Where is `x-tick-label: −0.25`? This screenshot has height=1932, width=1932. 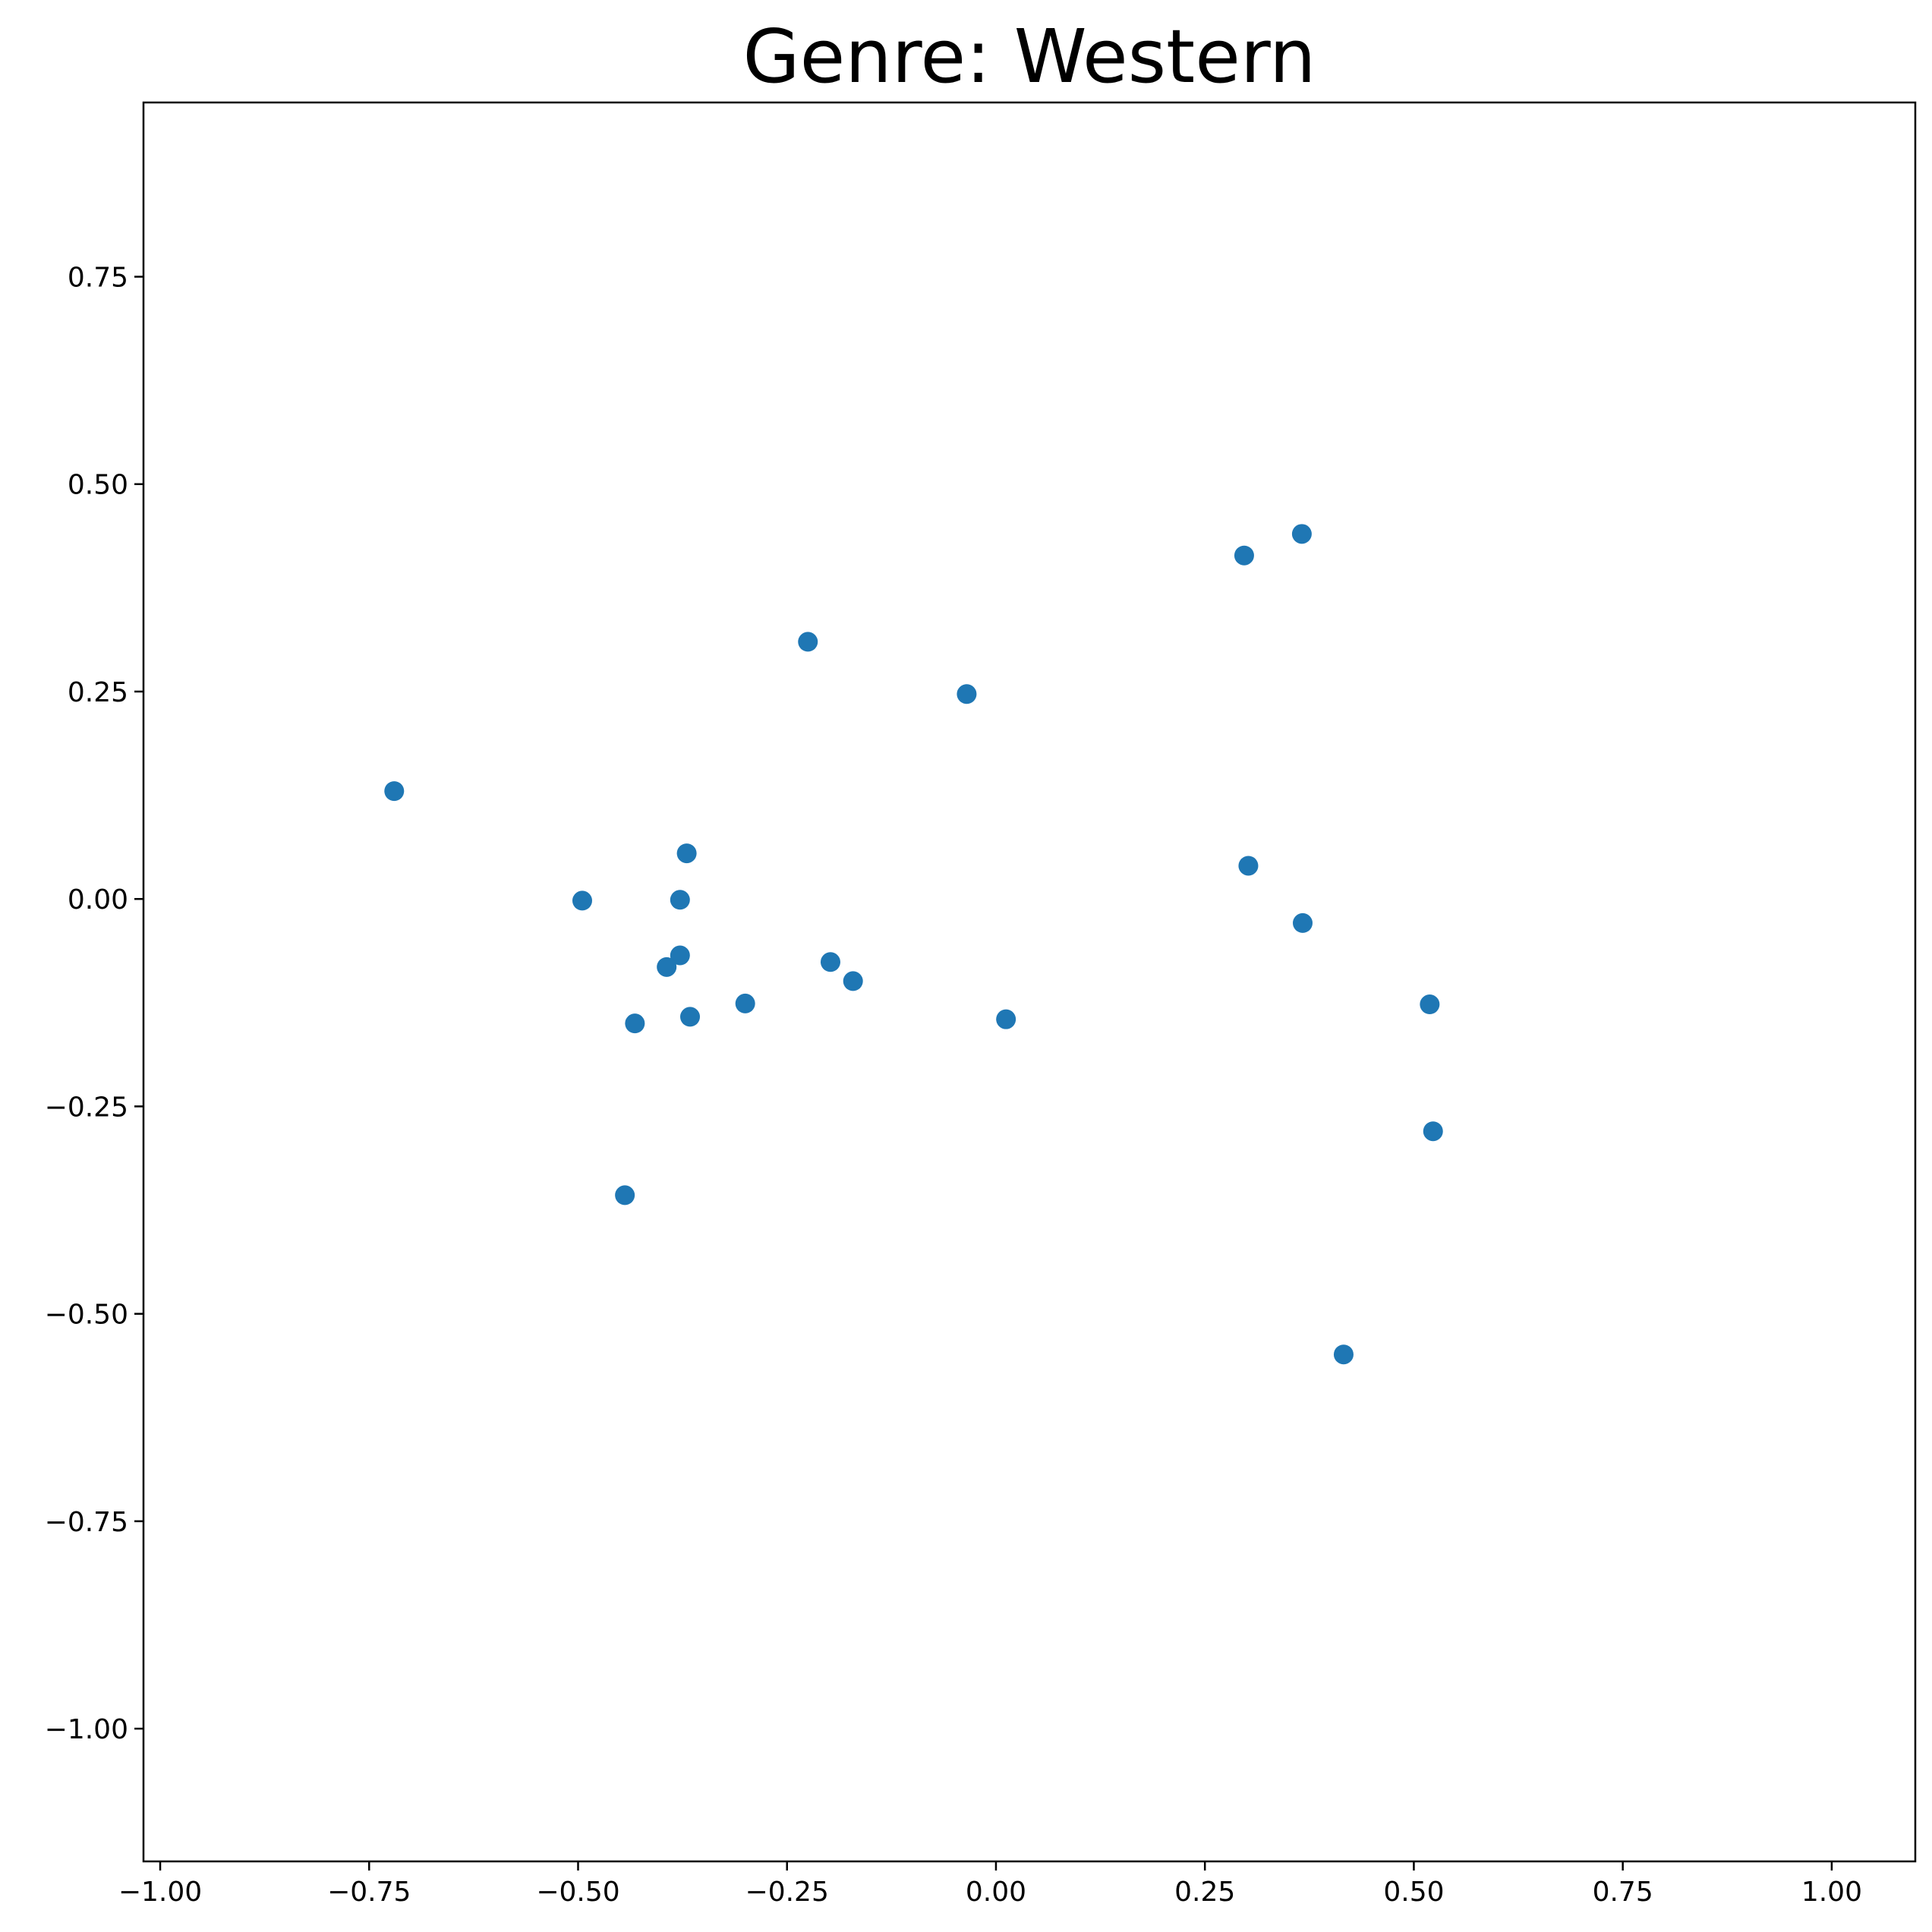 x-tick-label: −0.25 is located at coordinates (787, 1893).